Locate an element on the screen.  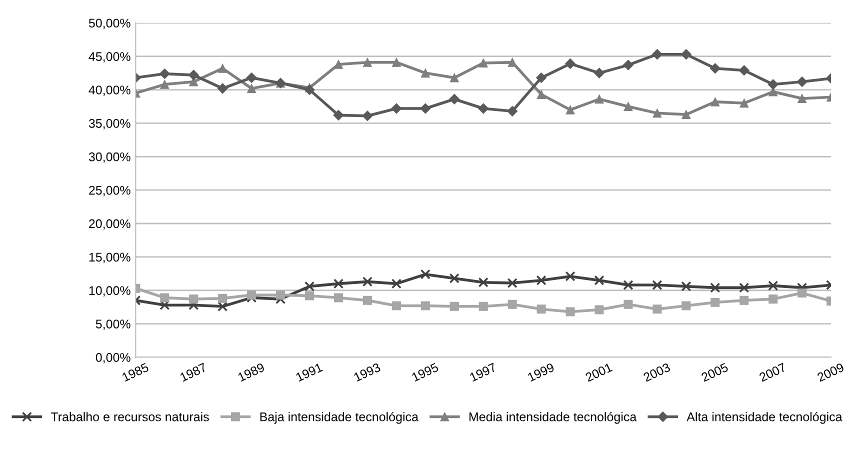
x-tick-label: 1997 is located at coordinates (483, 372).